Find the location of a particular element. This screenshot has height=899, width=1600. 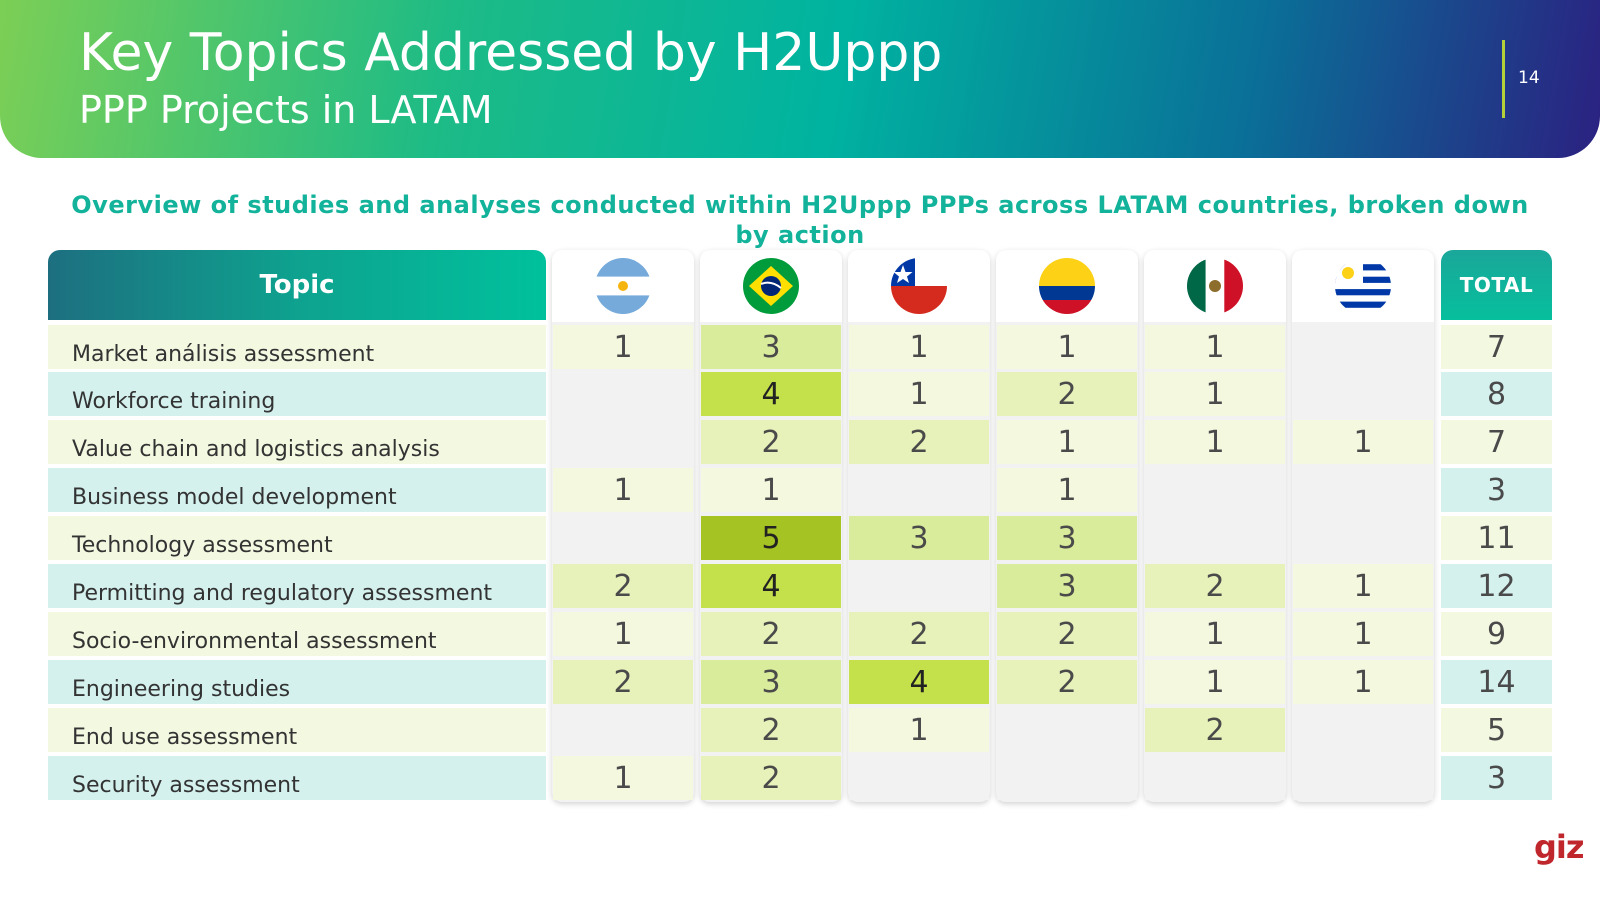

topic-row: Security assessment is located at coordinates (297, 778).